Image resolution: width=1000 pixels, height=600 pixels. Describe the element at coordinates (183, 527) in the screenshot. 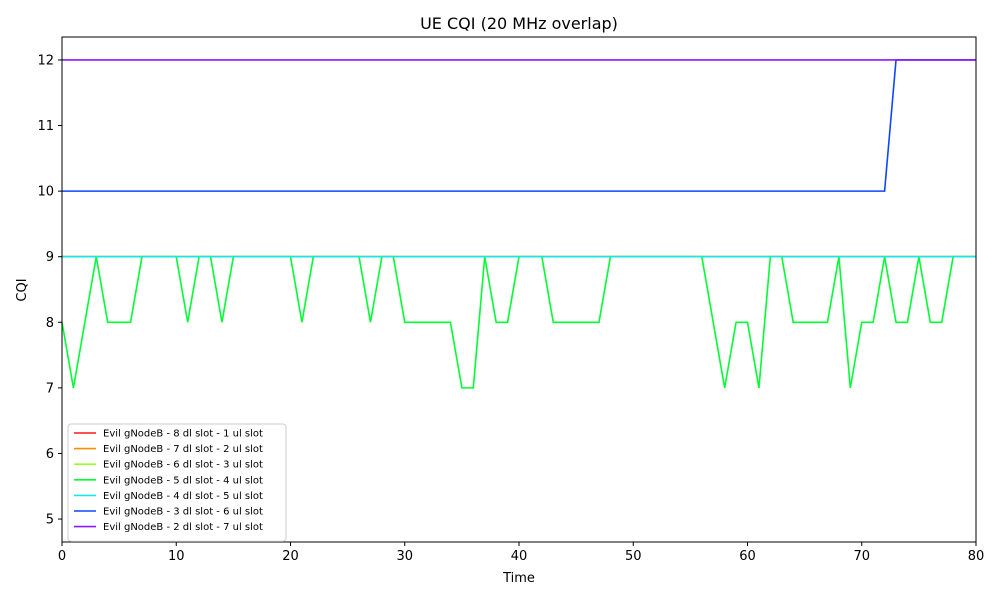

I see `legend-label-6: Evil gNodeB - 2 dl slot - 7 ul slot` at that location.